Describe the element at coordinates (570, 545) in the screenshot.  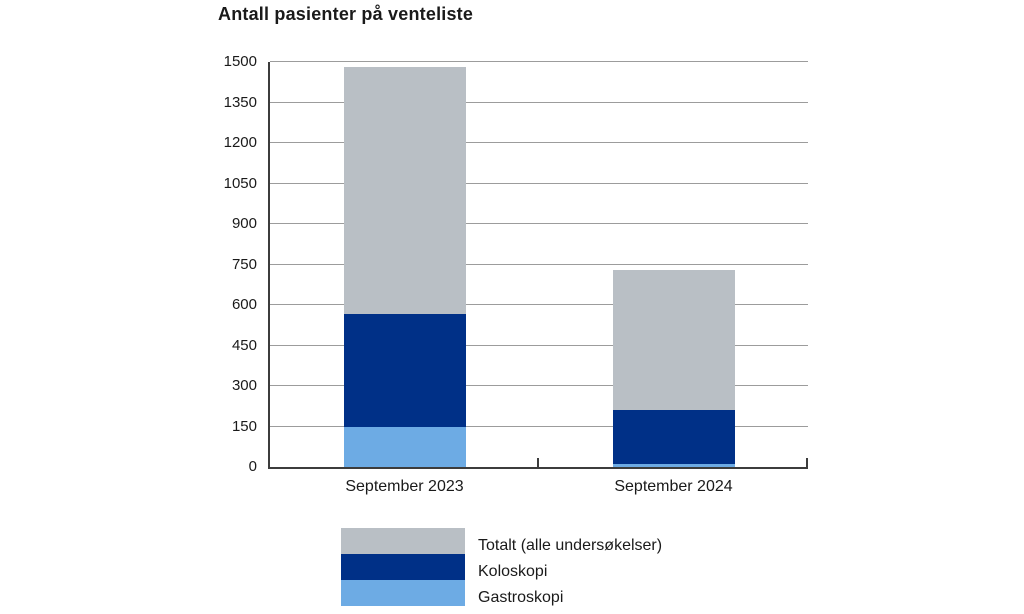
I see `legend-label-totalt: Totalt (alle undersøkelser)` at that location.